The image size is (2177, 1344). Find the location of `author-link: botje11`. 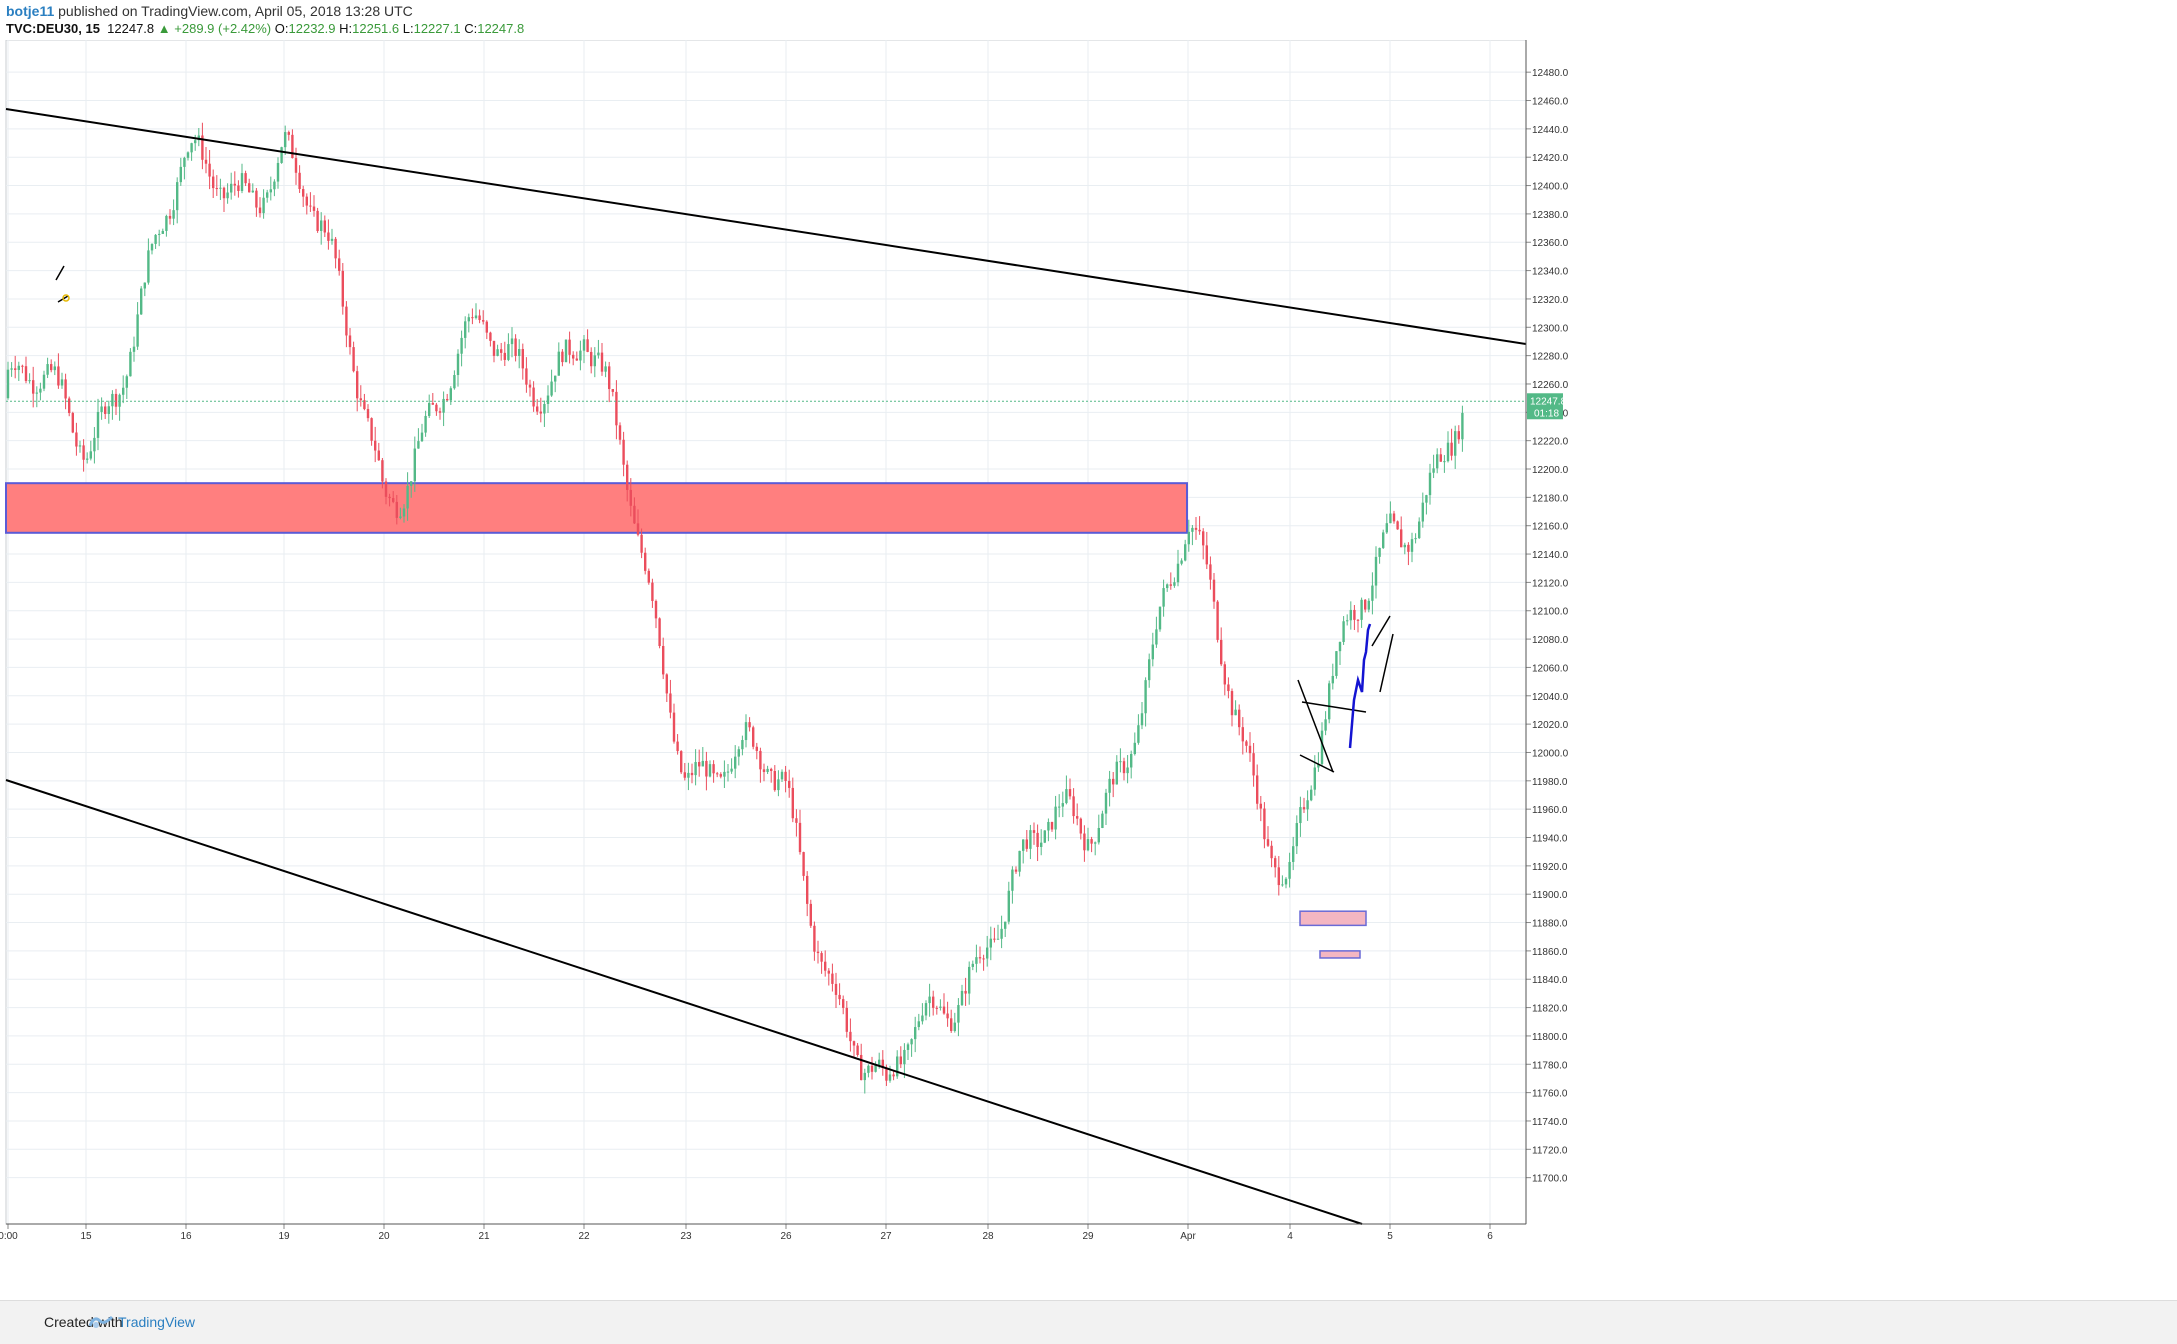

author-link: botje11 is located at coordinates (30, 11).